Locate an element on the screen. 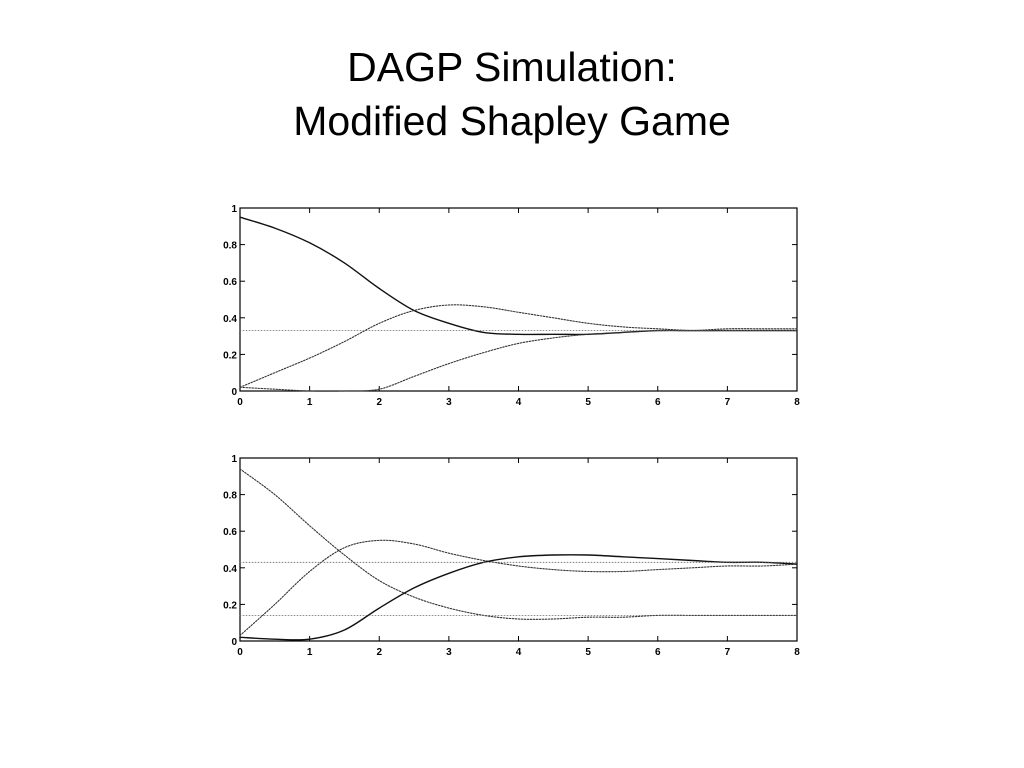  slide-title-line1: DAGP Simulation: is located at coordinates (512, 67).